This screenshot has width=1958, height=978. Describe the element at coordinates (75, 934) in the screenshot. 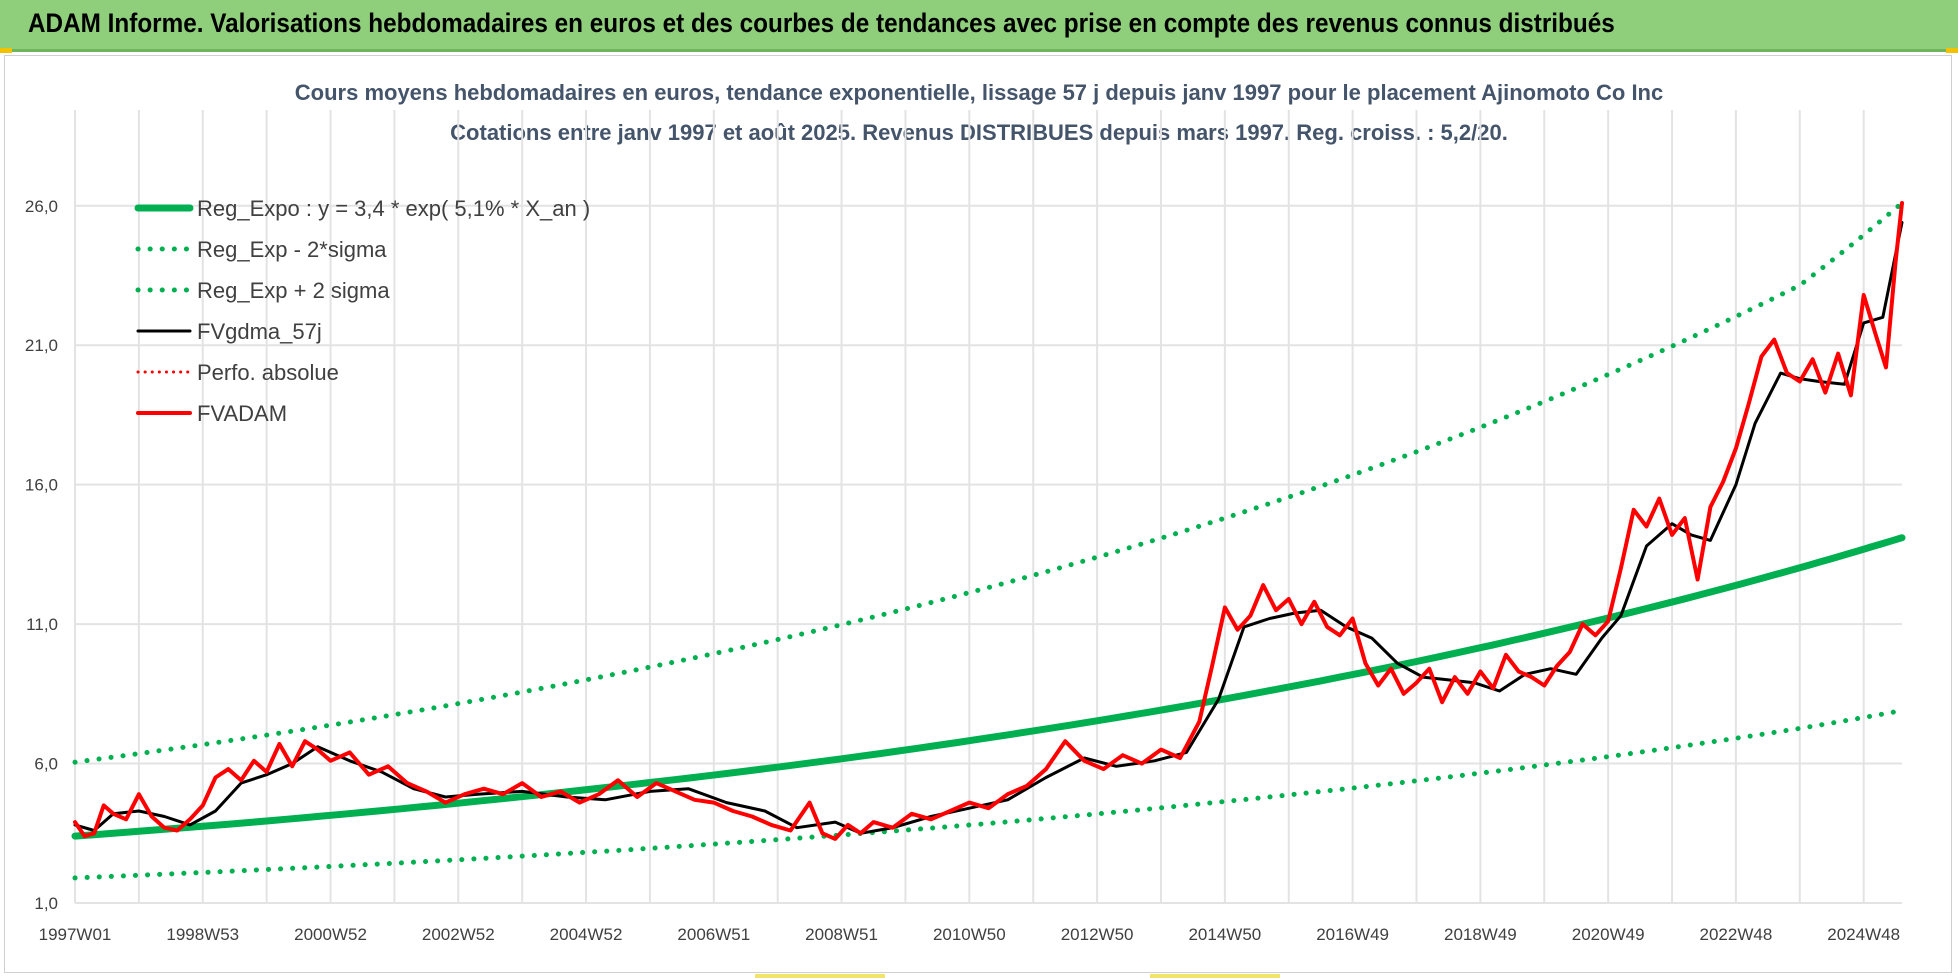

I see `x-tick-label: 1997W01` at that location.